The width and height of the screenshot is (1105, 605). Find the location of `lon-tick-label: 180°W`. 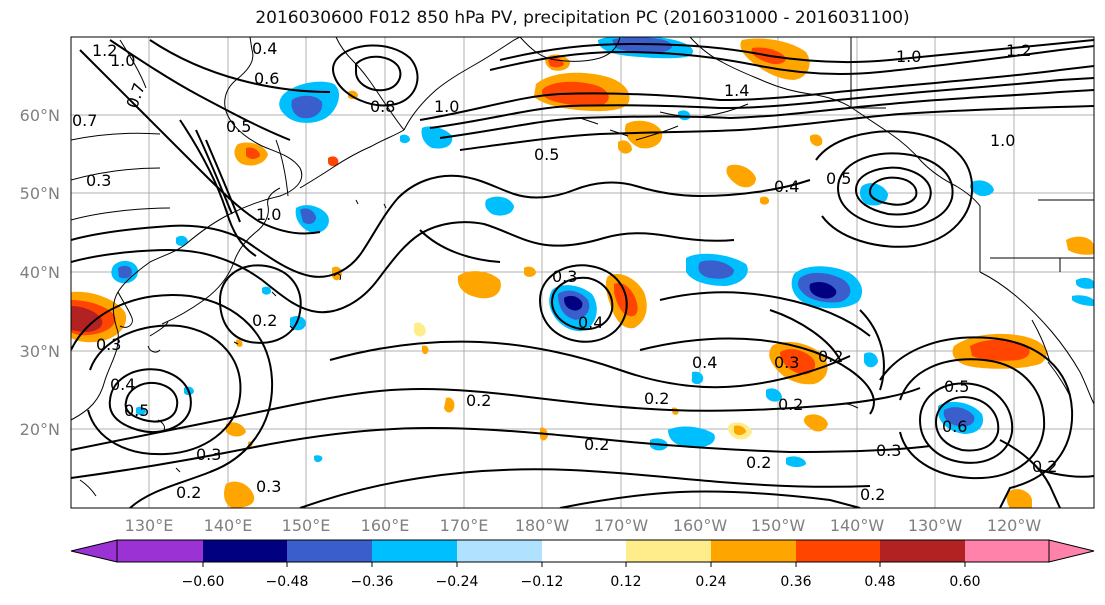

lon-tick-label: 180°W is located at coordinates (542, 525).